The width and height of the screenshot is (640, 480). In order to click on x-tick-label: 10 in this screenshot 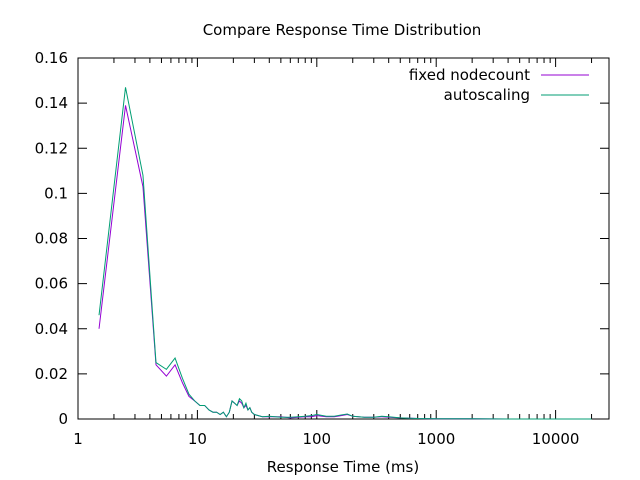, I will do `click(197, 439)`.